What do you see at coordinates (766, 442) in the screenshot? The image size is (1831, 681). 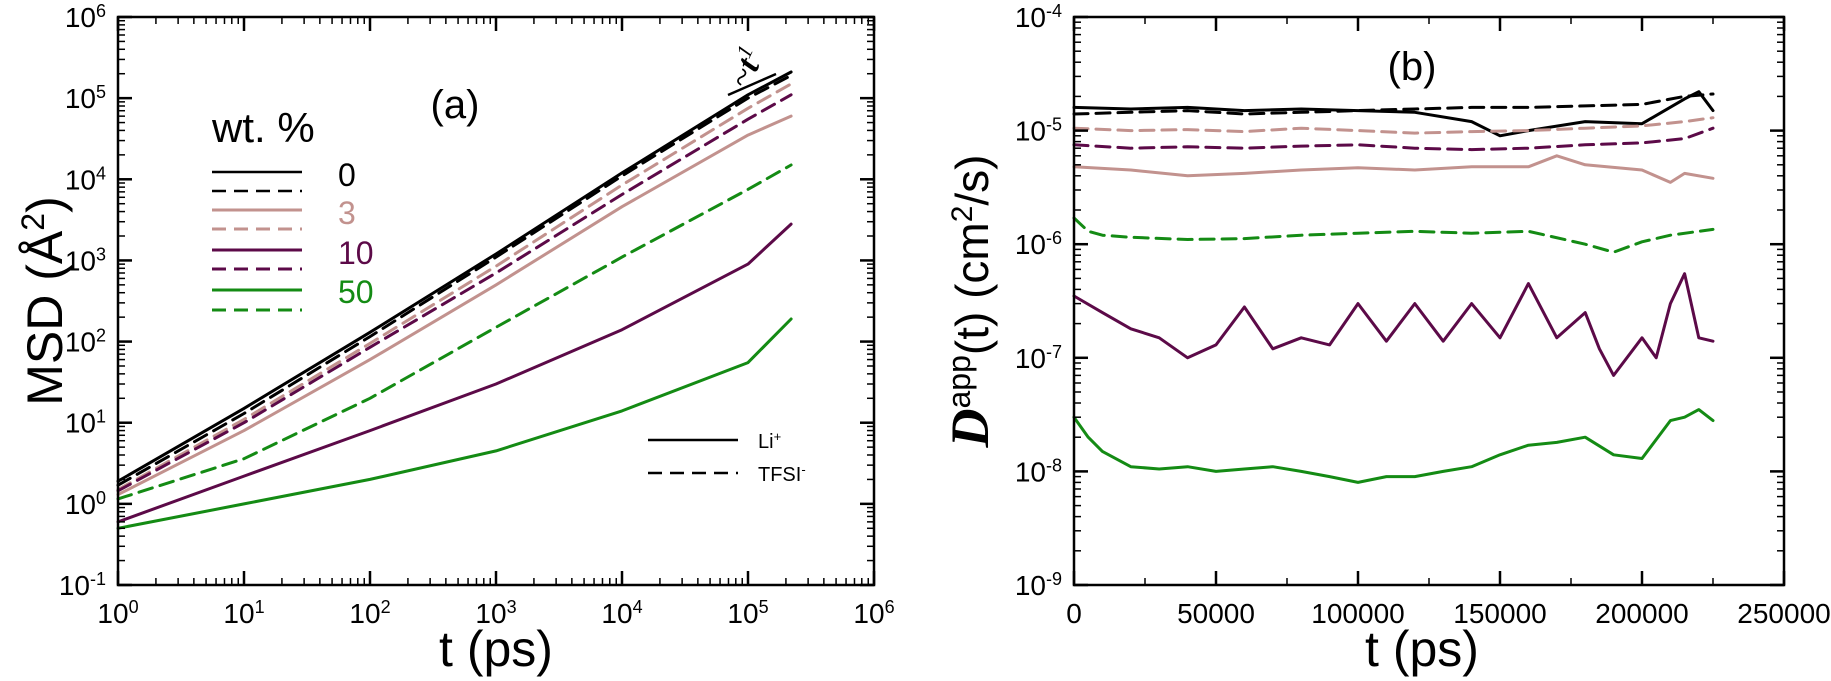 I see `species-li-text: Li` at bounding box center [766, 442].